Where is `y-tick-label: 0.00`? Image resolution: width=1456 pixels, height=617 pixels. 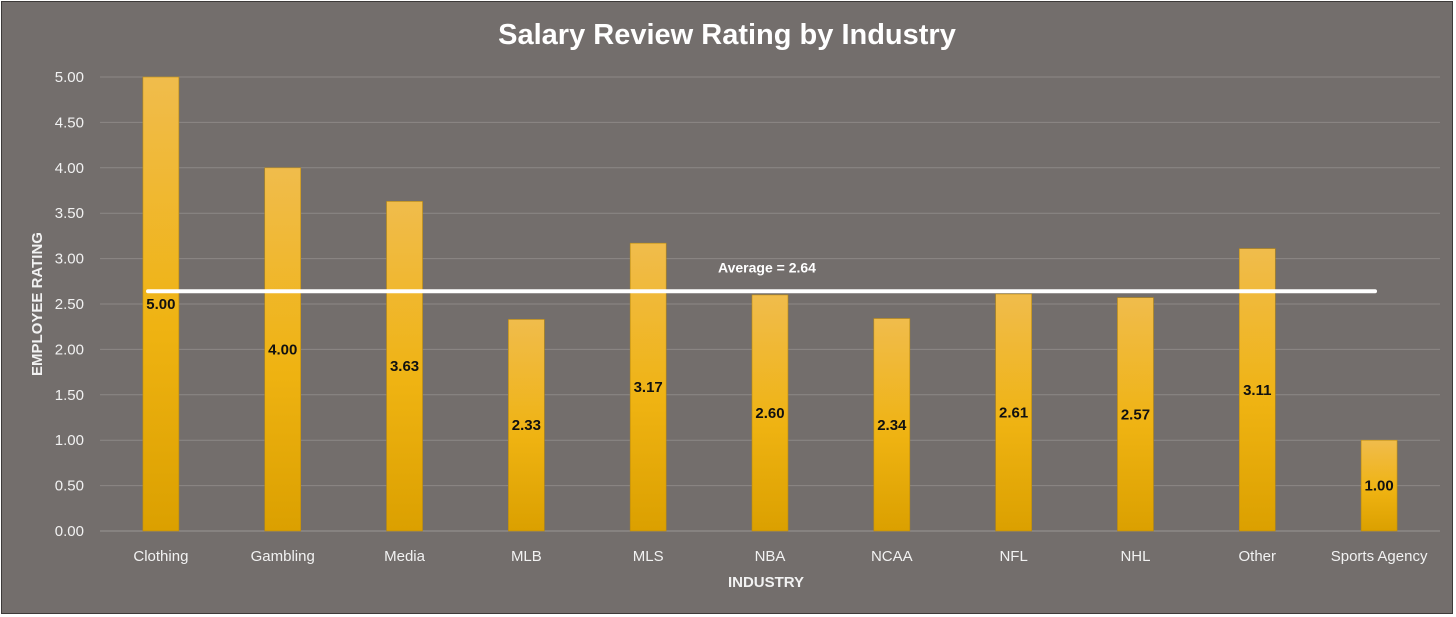 y-tick-label: 0.00 is located at coordinates (69, 531).